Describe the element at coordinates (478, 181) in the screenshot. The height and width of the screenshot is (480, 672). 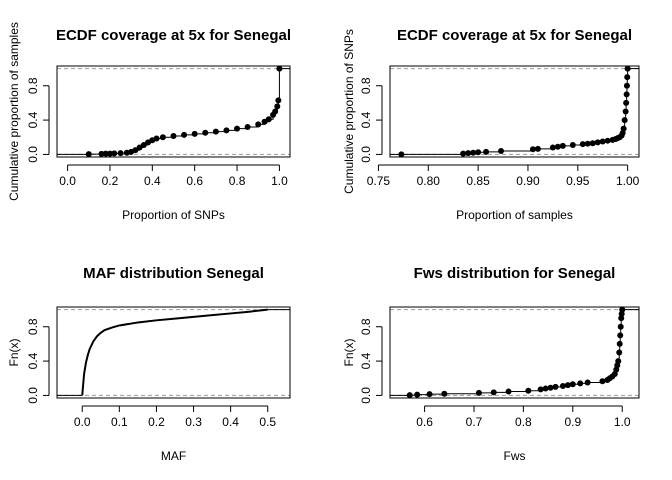
I see `x-tick-label: 0.85` at that location.